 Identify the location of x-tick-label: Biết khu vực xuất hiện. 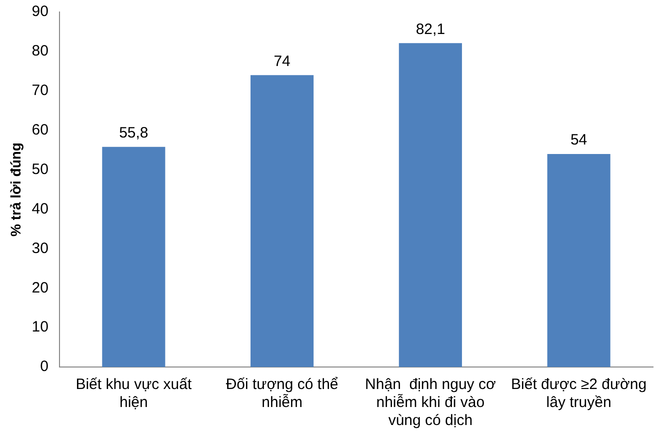
(134, 394).